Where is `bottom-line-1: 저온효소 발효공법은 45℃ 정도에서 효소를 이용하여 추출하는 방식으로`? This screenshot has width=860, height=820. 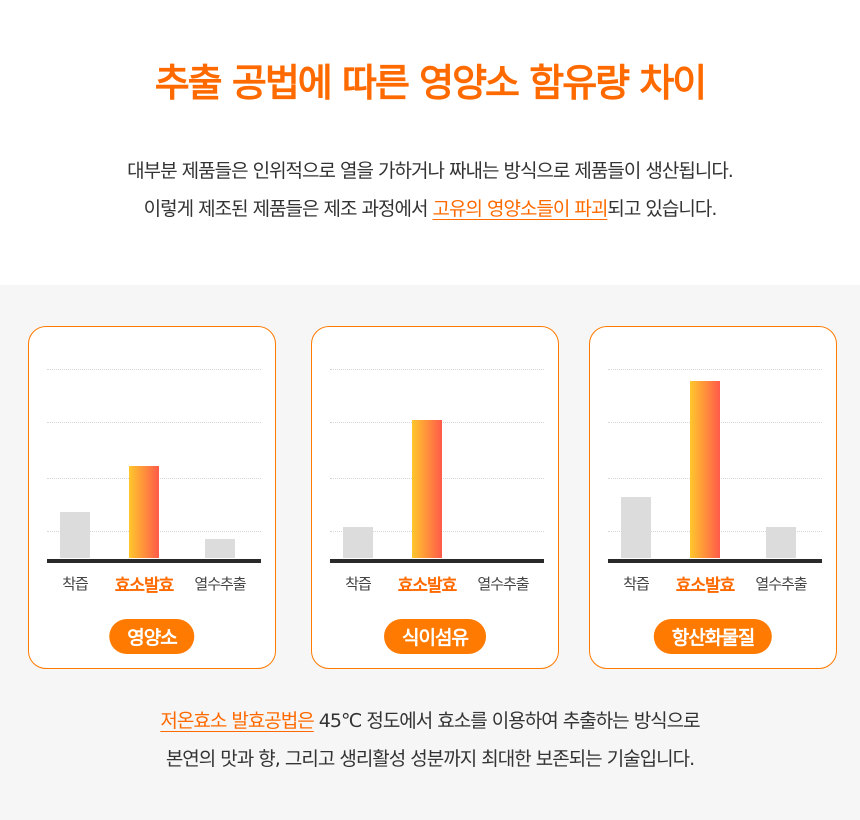
bottom-line-1: 저온효소 발효공법은 45℃ 정도에서 효소를 이용하여 추출하는 방식으로 is located at coordinates (430, 721).